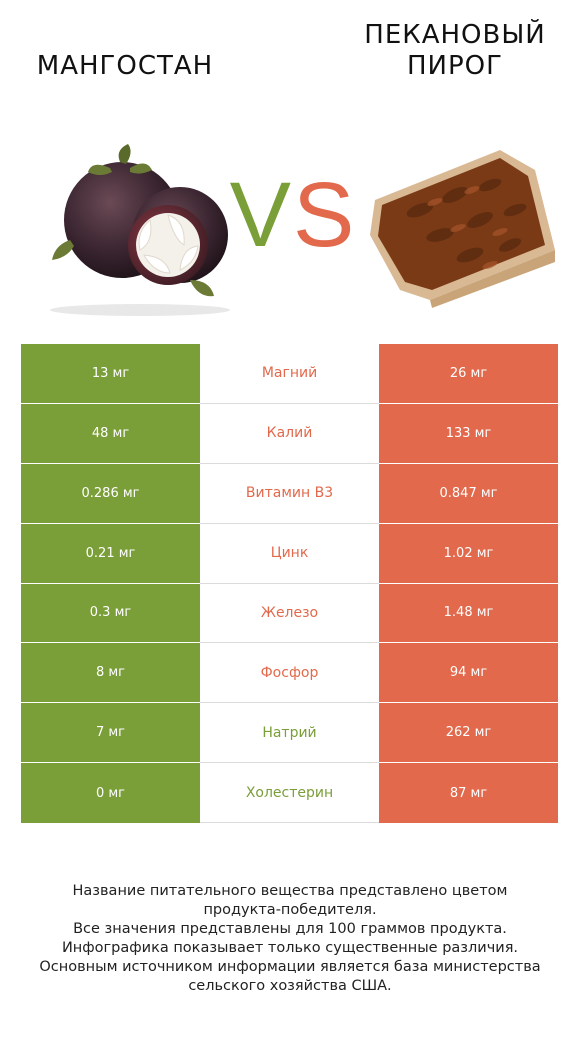 The width and height of the screenshot is (580, 1054). What do you see at coordinates (462, 229) in the screenshot?
I see `pecan-pie-image` at bounding box center [462, 229].